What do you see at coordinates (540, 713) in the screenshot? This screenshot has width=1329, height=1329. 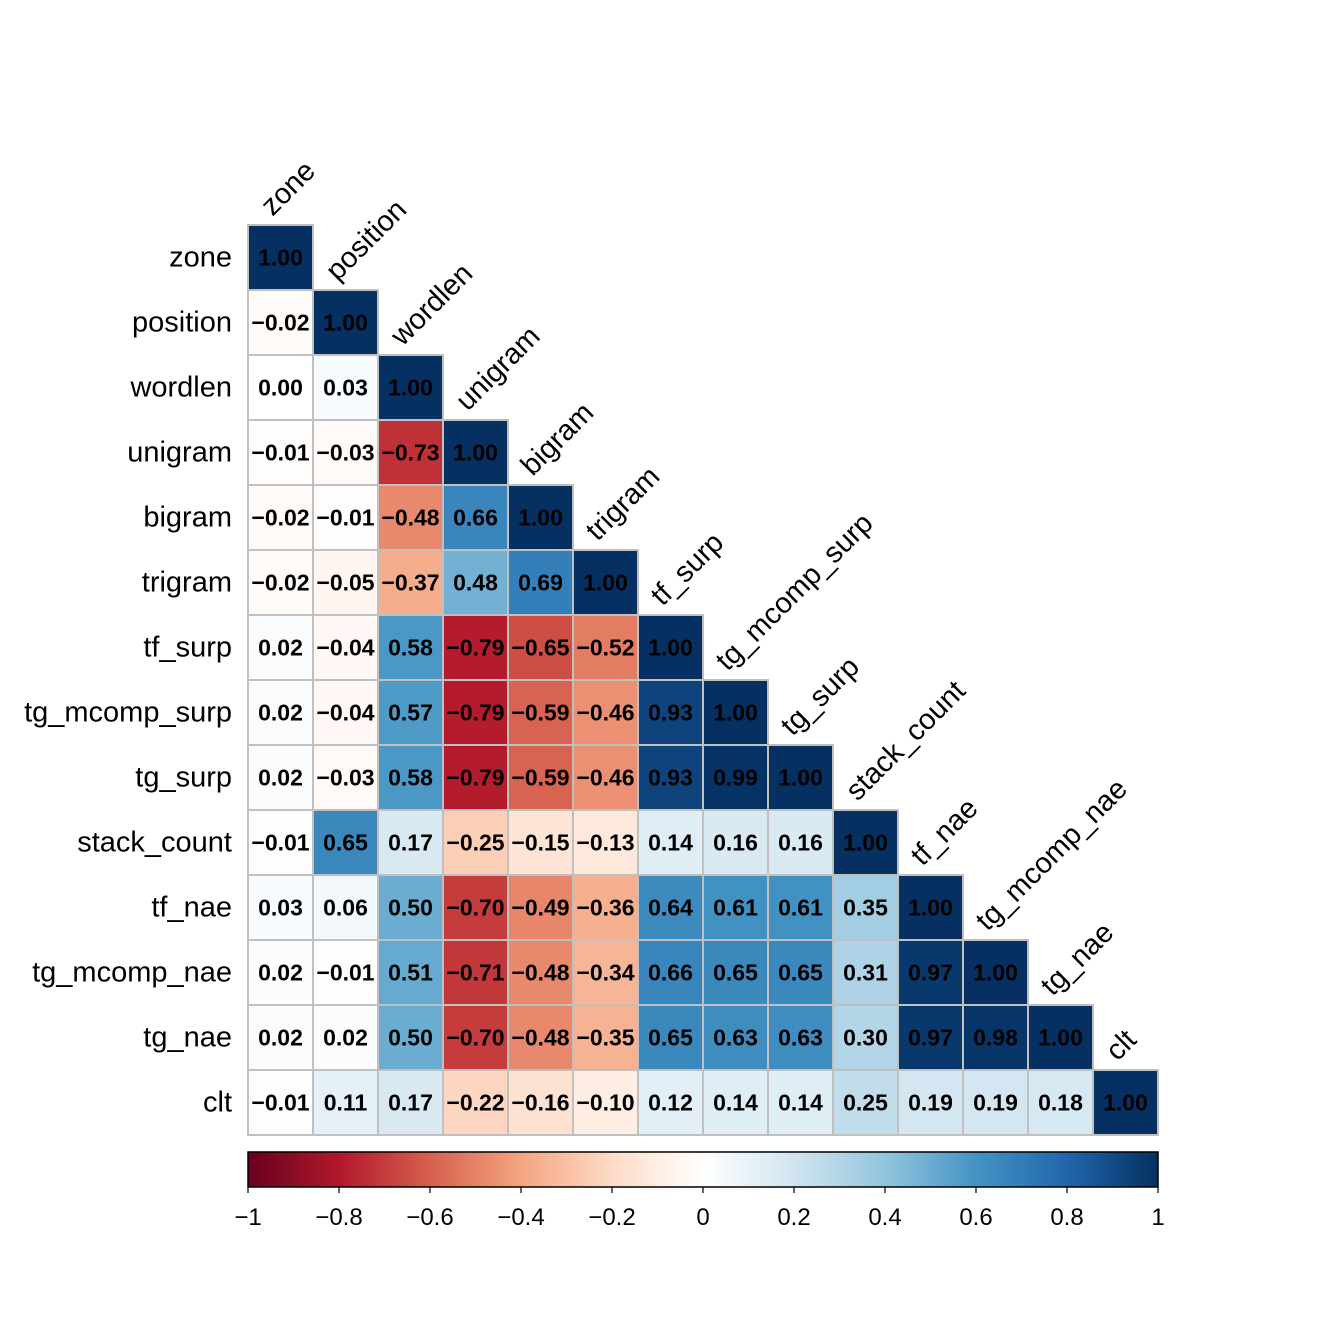 I see `cell-value-label: −0.59` at bounding box center [540, 713].